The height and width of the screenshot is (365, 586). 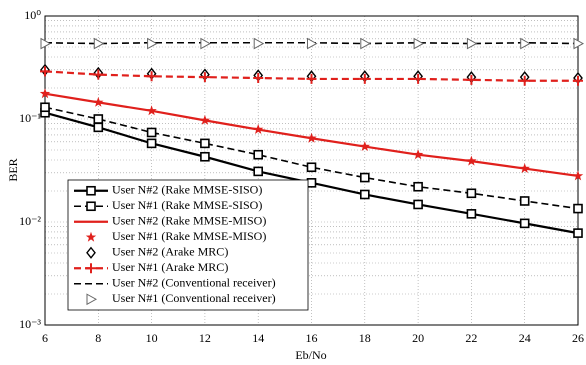 What do you see at coordinates (45, 338) in the screenshot?
I see `x-tick-label: 6` at bounding box center [45, 338].